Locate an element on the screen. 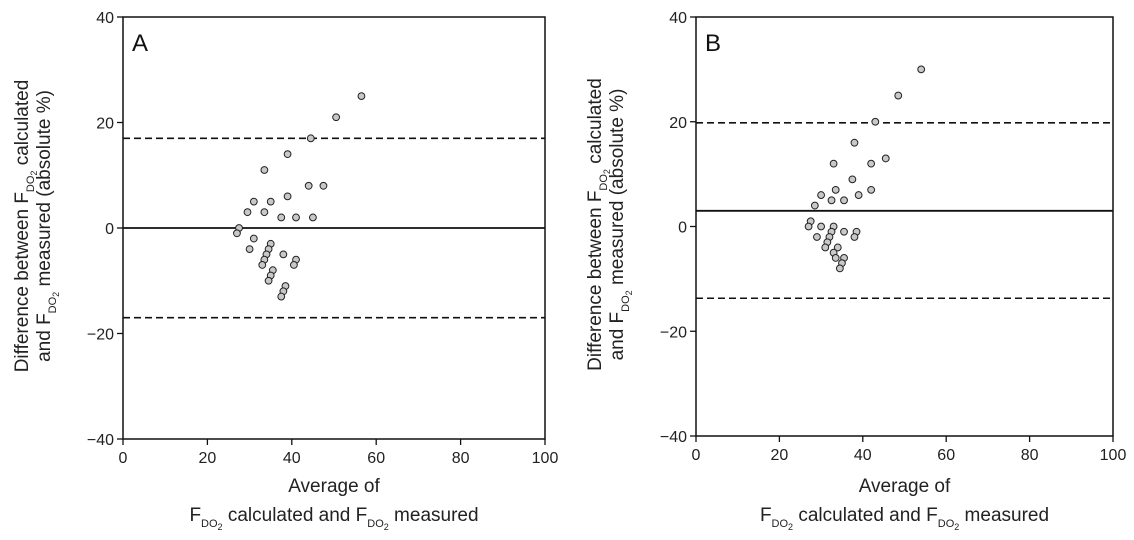  y-axis-label-line2: and FDO2 measured (absolute %) is located at coordinates (47, 226).